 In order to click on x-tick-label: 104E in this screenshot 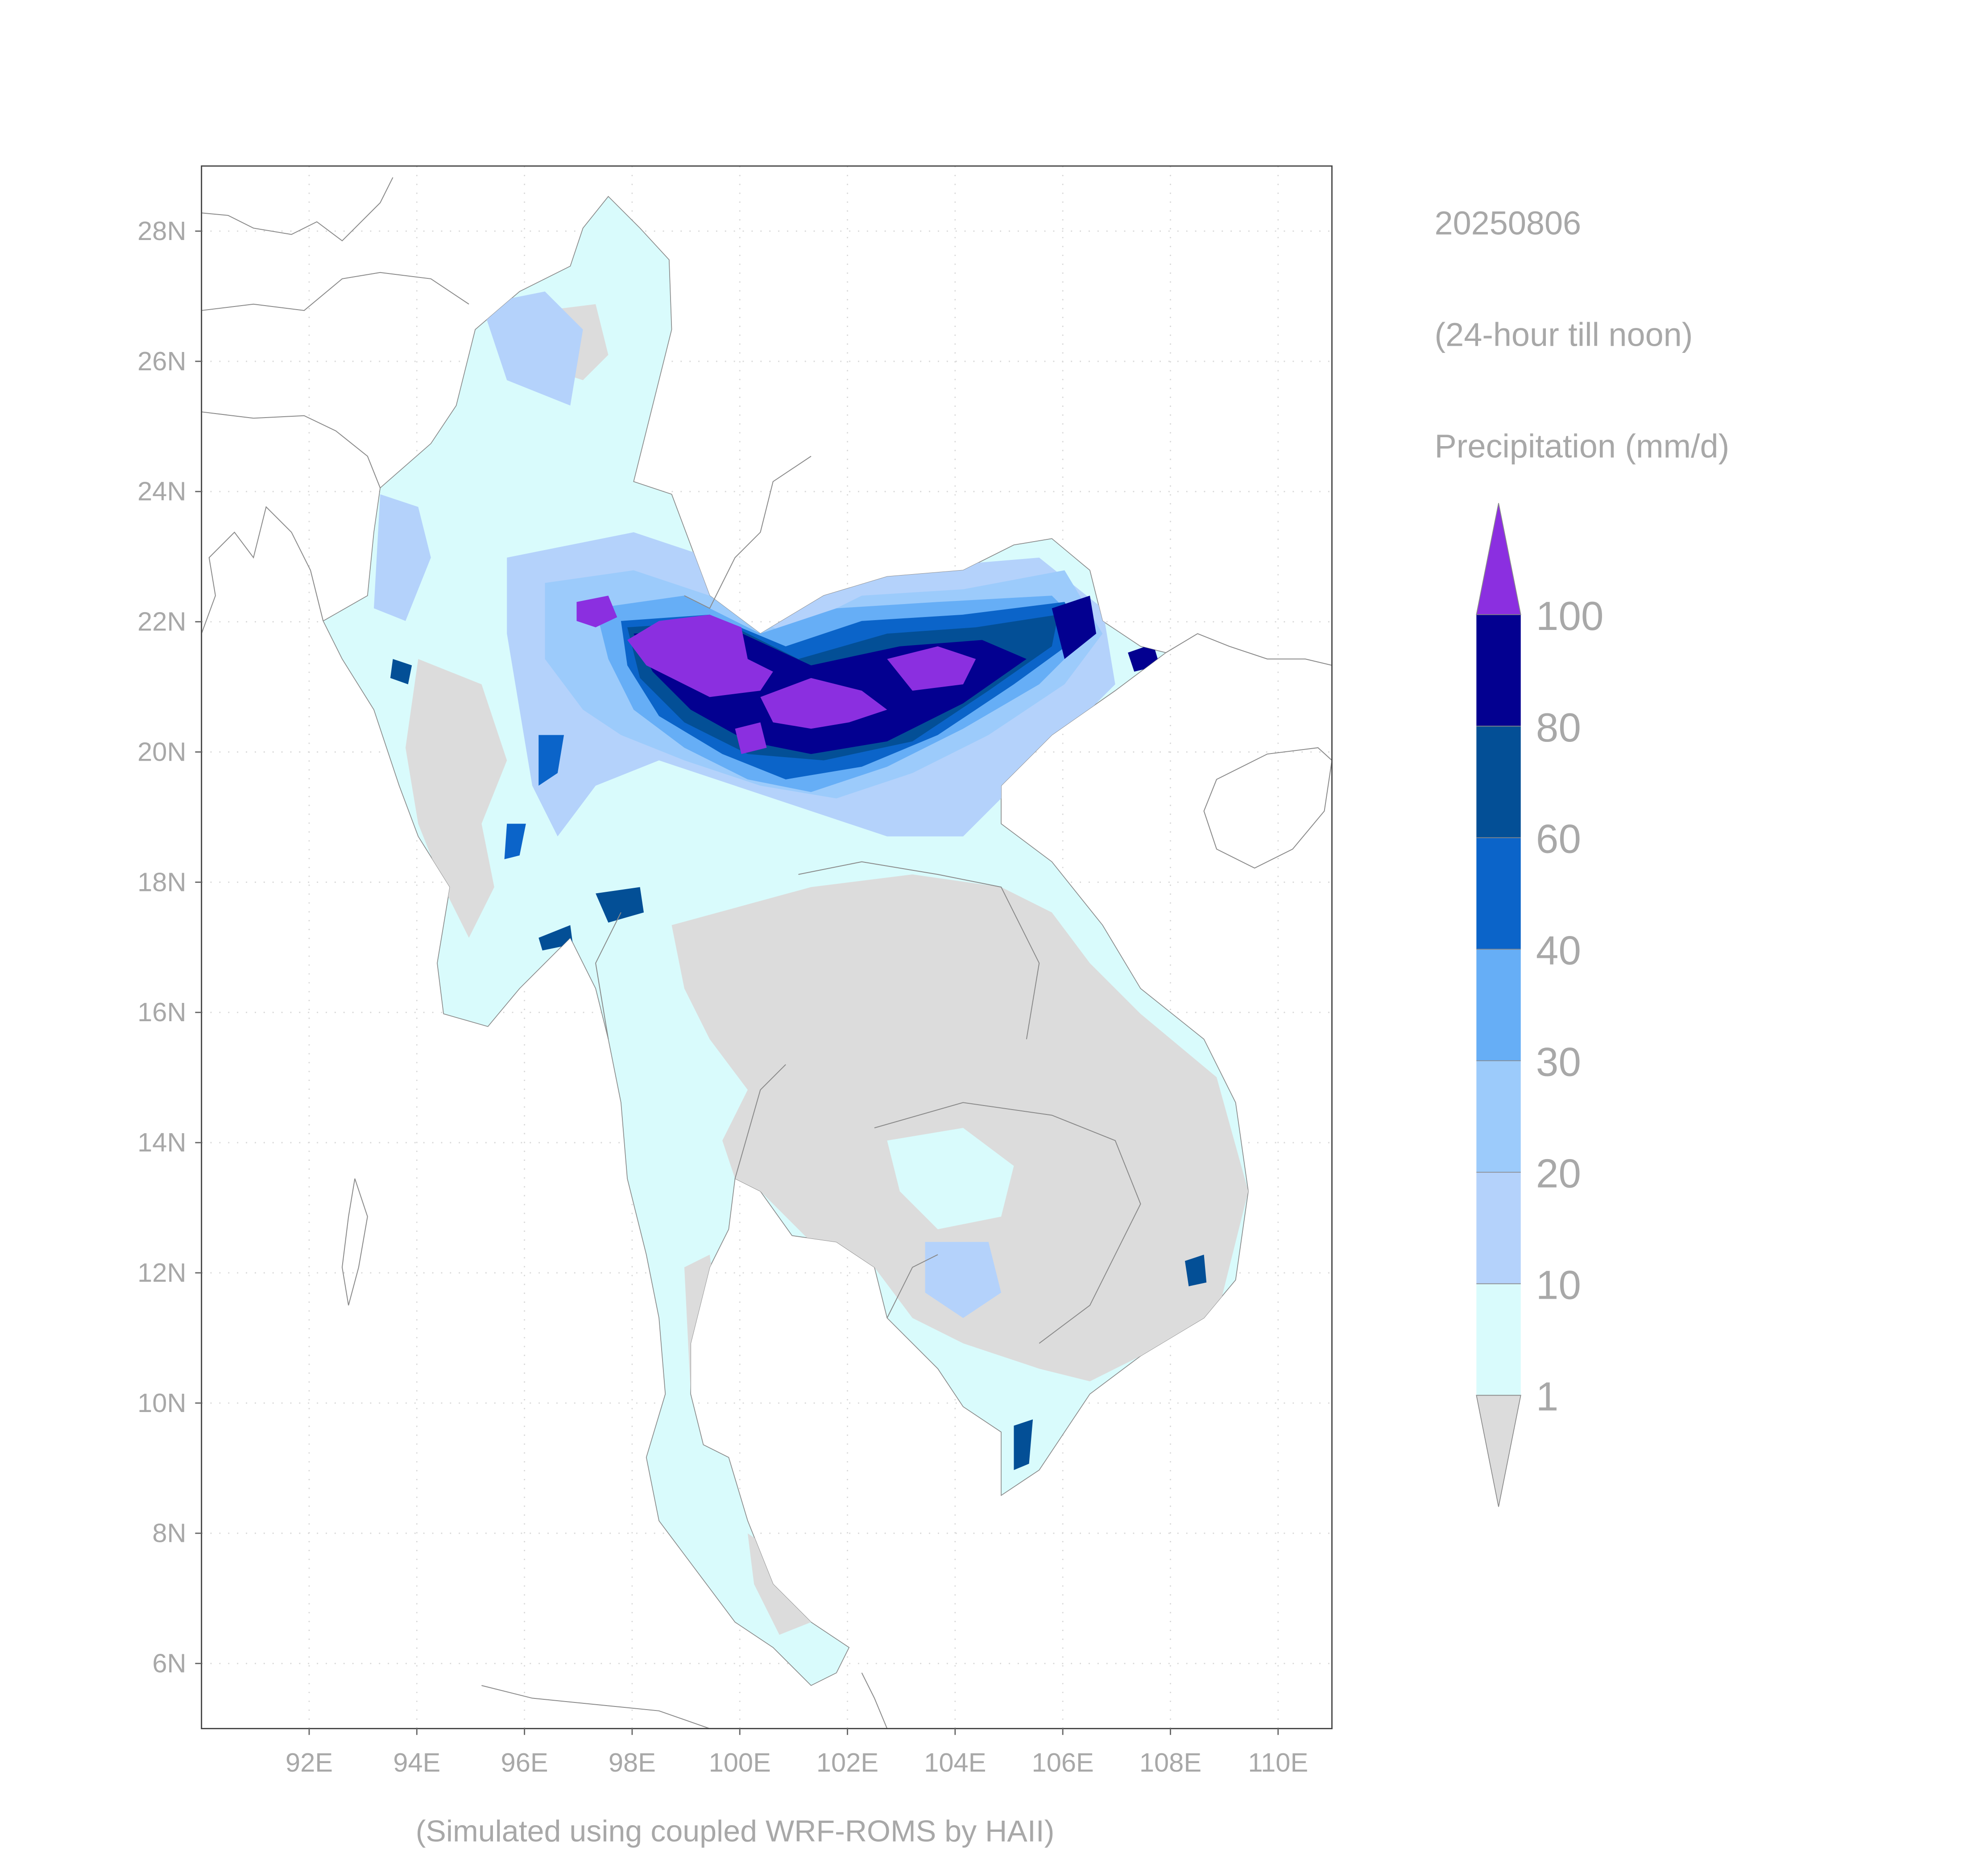, I will do `click(955, 1762)`.